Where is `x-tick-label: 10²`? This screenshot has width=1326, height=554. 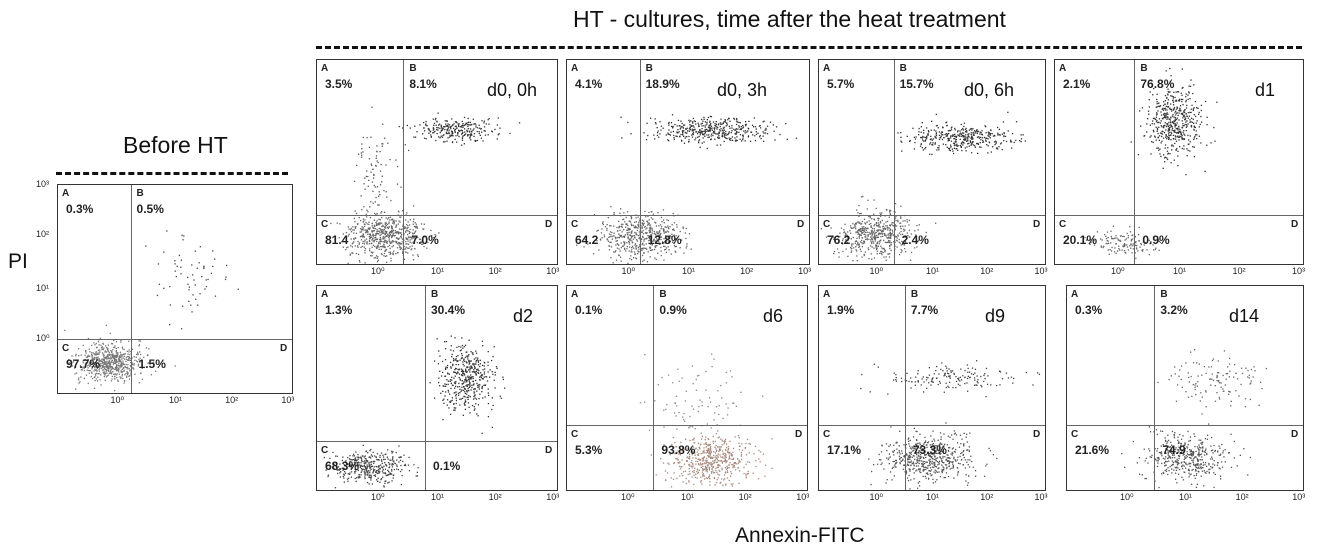
x-tick-label: 10² is located at coordinates (495, 271).